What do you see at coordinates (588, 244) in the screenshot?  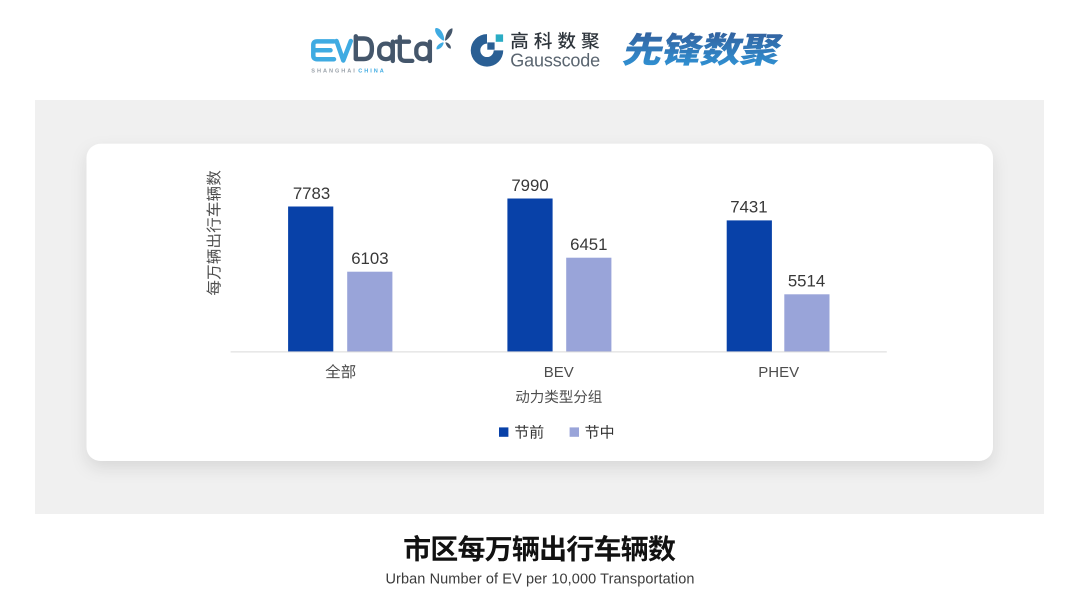 I see `svg-text: 6451` at bounding box center [588, 244].